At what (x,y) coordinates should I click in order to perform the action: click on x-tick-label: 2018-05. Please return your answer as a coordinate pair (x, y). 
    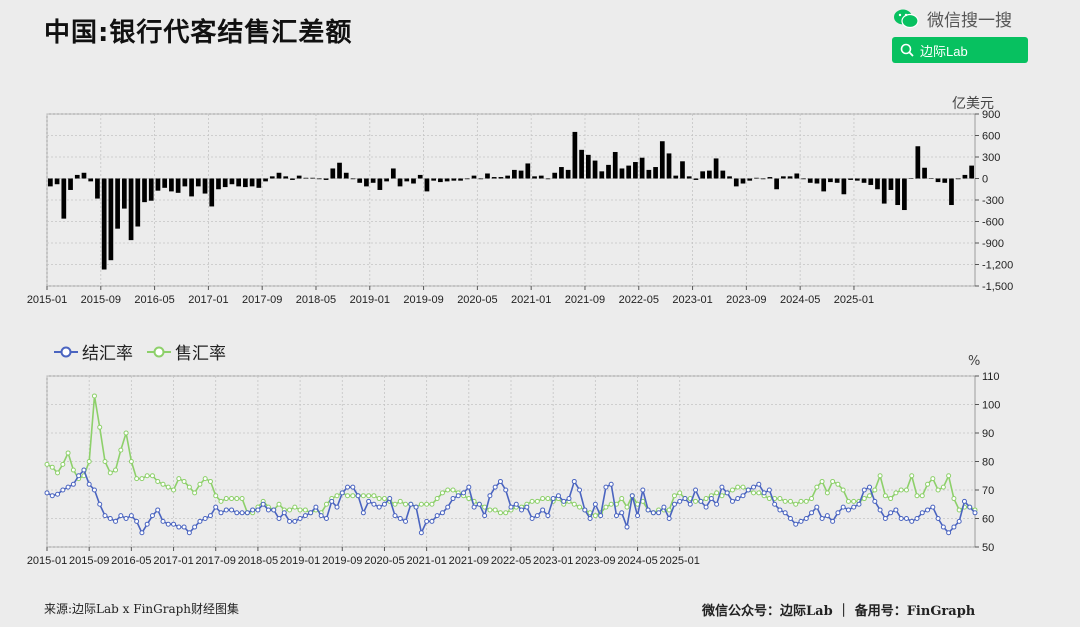
    Looking at the image, I should click on (258, 561).